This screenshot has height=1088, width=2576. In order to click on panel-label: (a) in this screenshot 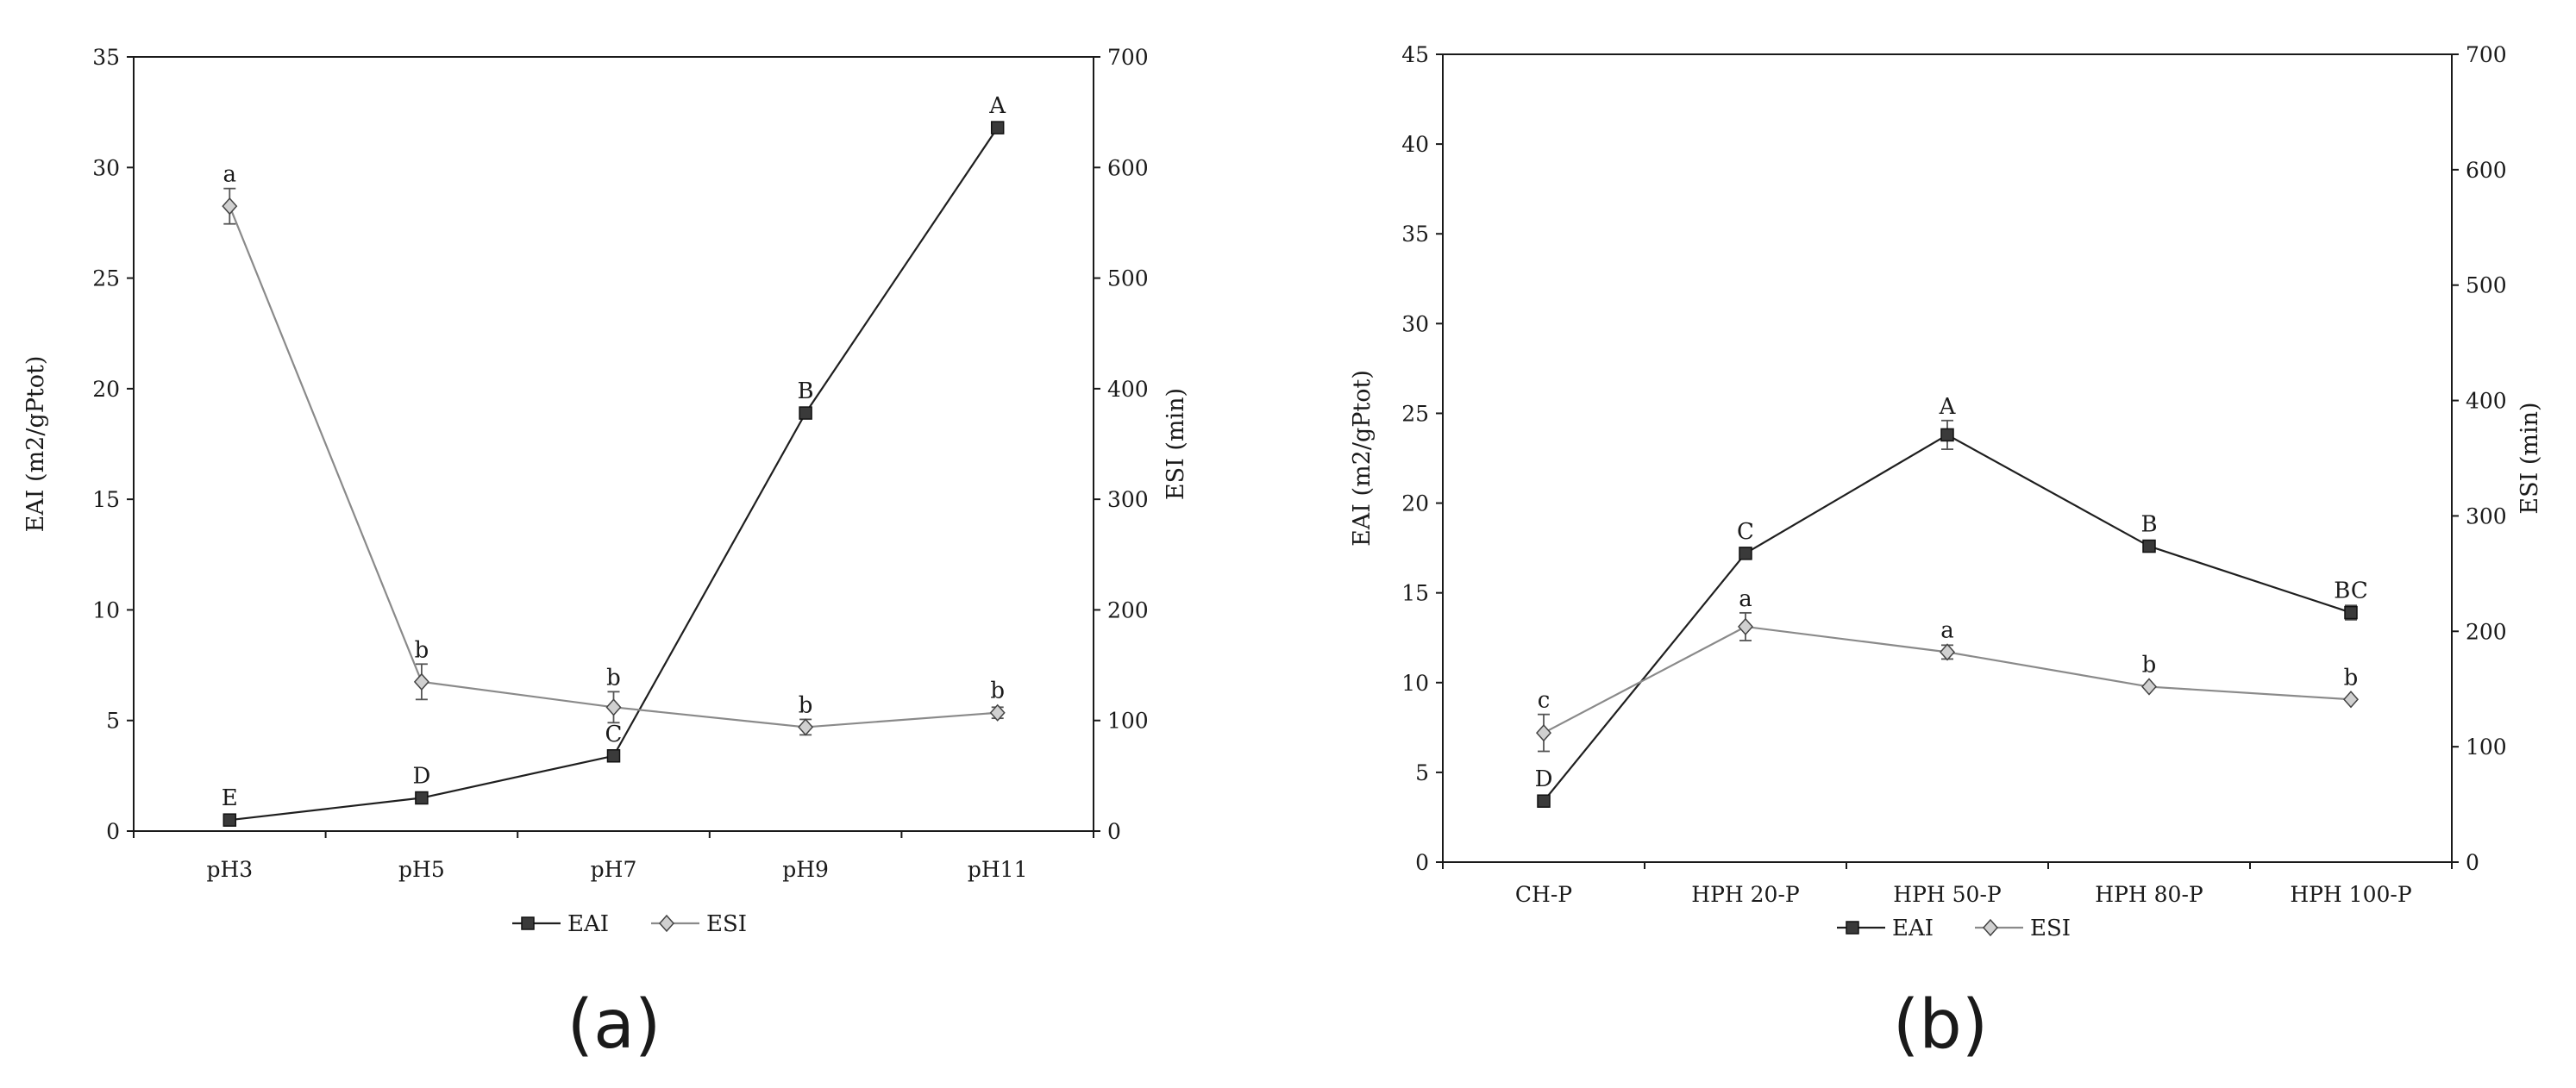, I will do `click(614, 1025)`.